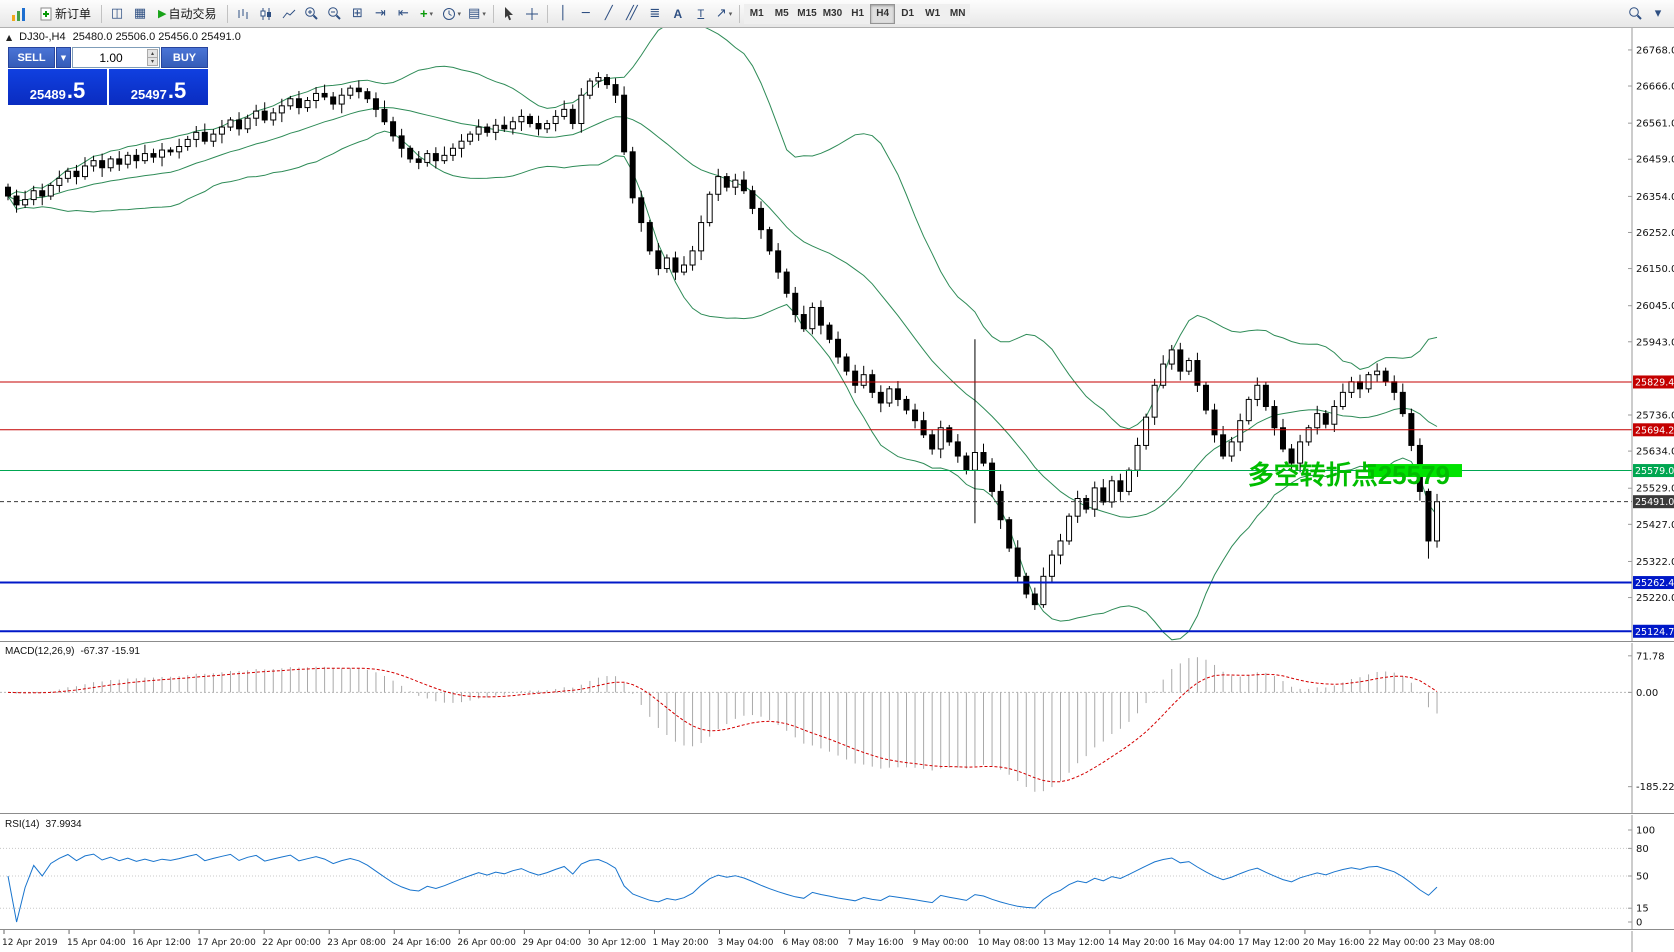 The image size is (1674, 952). I want to click on autotrading-button: ▶ 自动交易, so click(187, 14).